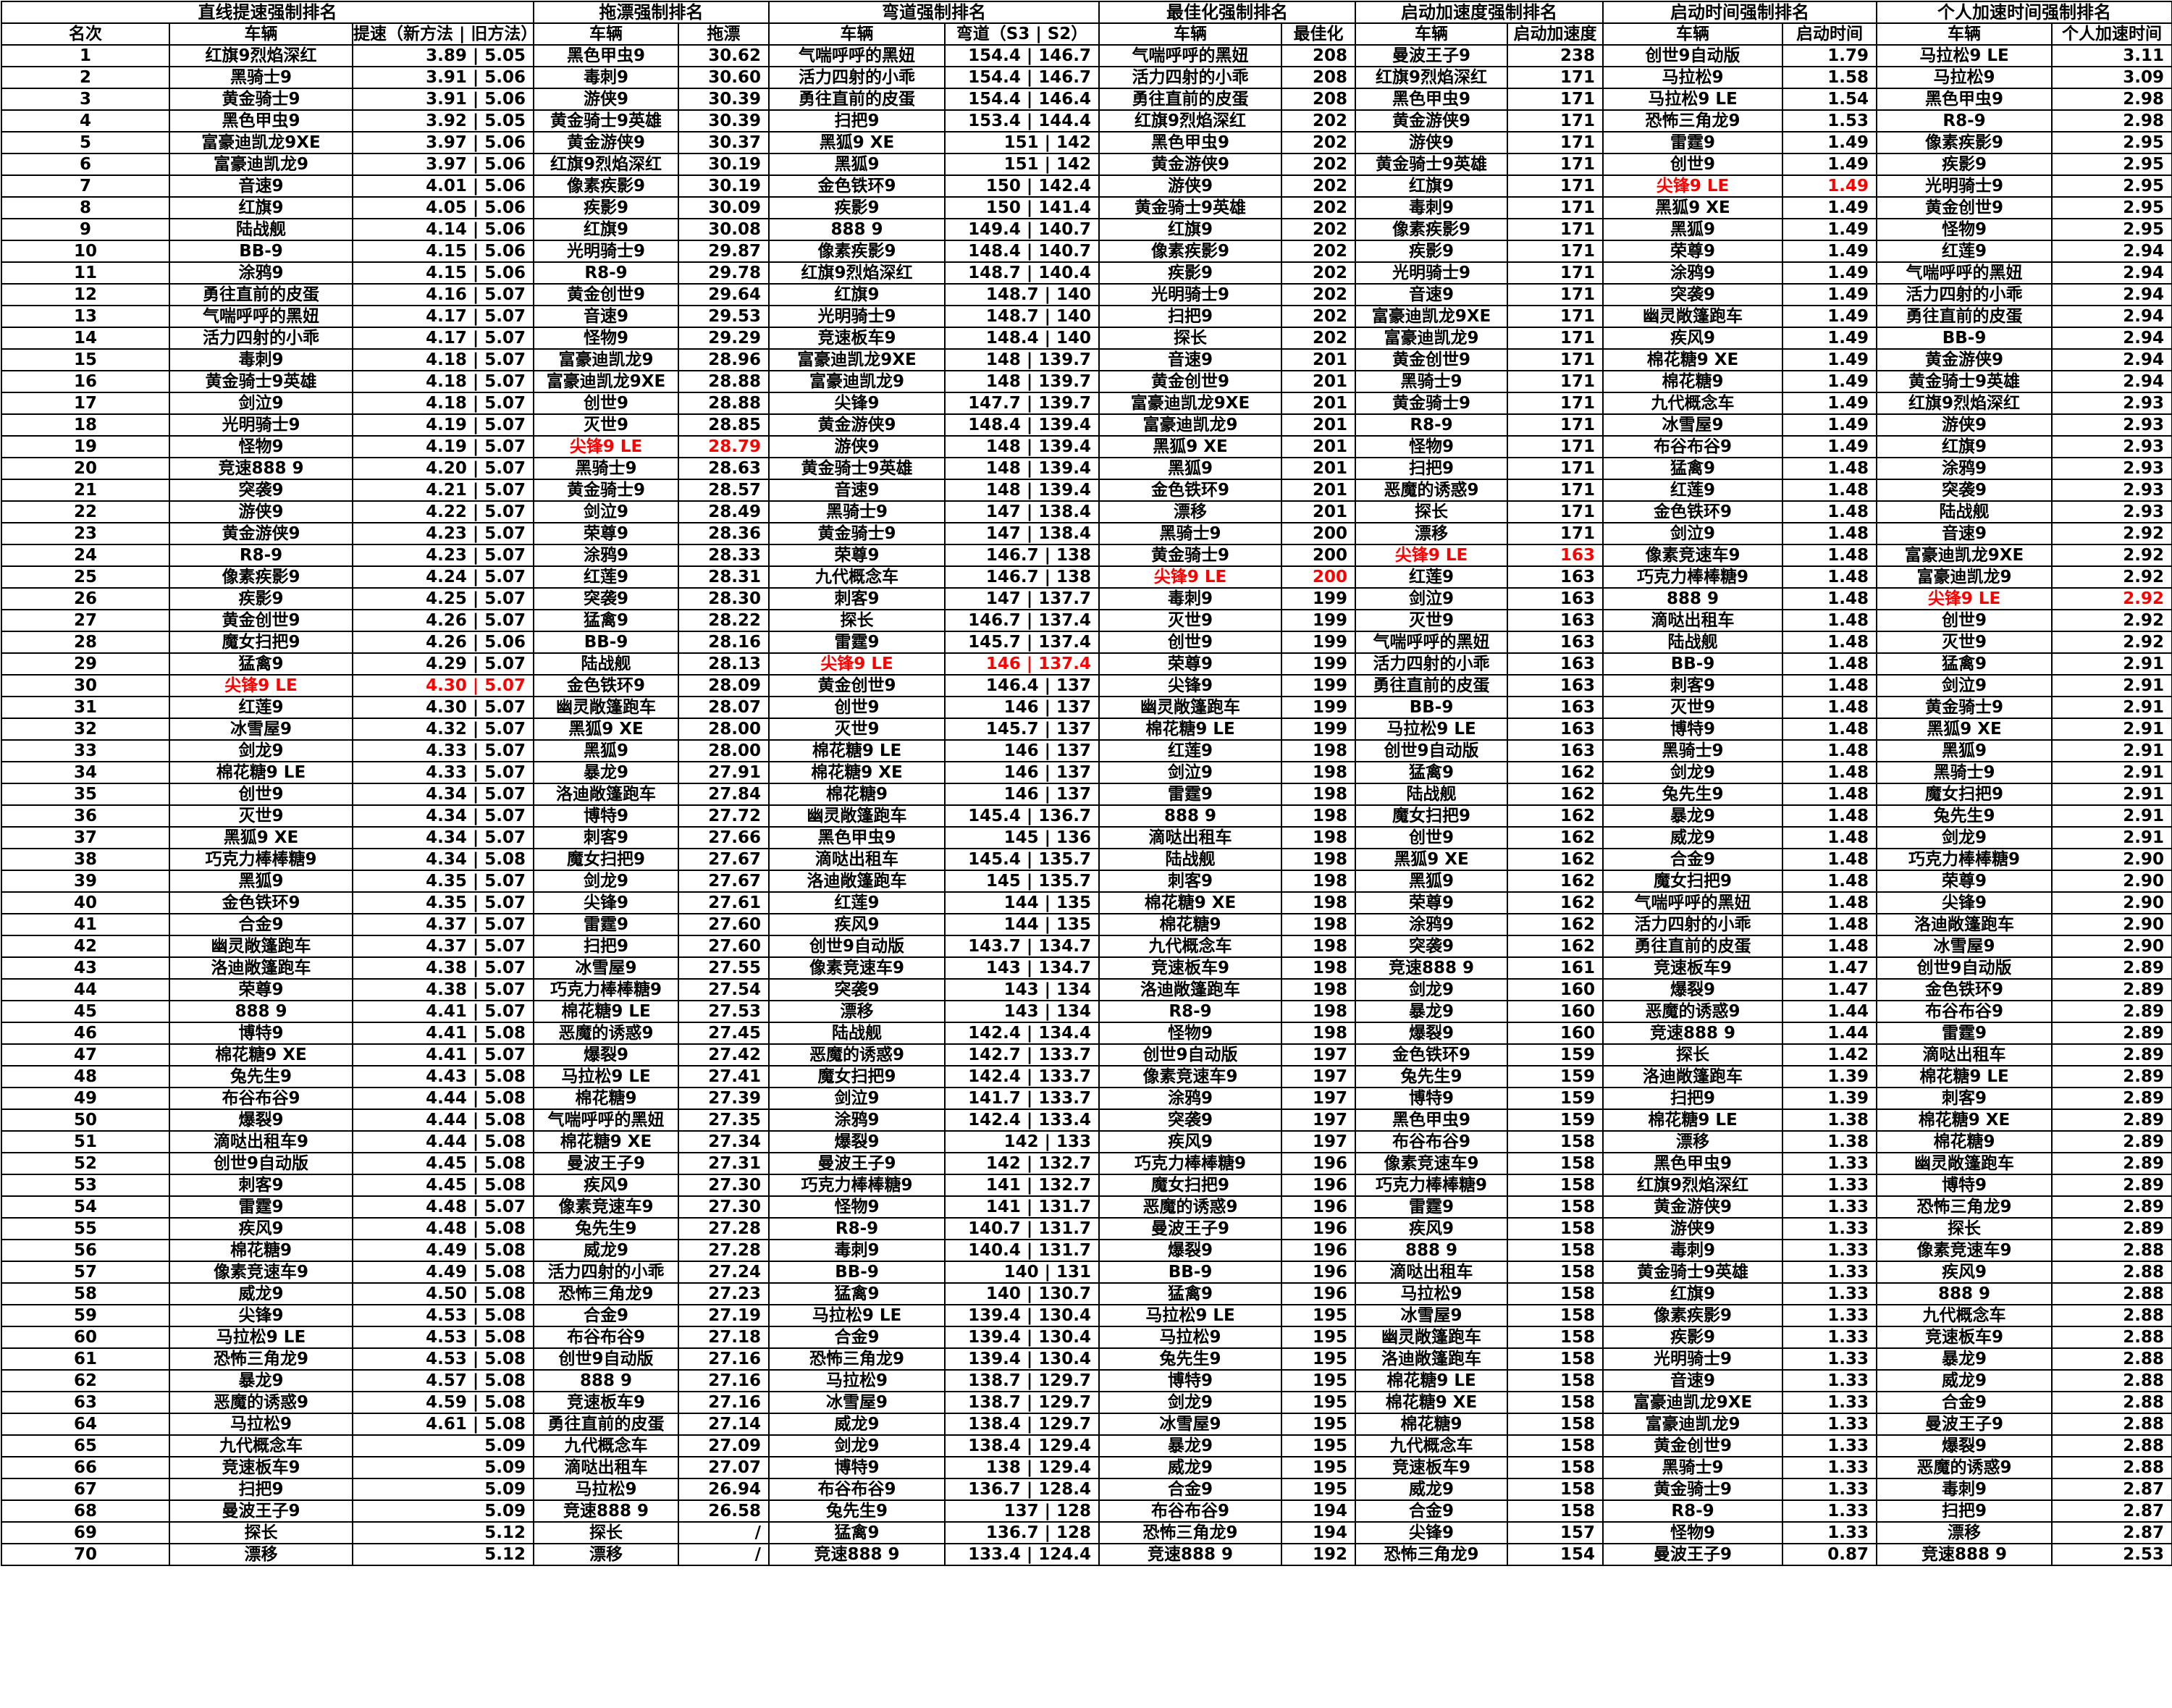 Image resolution: width=2172 pixels, height=1708 pixels. What do you see at coordinates (261, 772) in the screenshot?
I see `car-cell: 棉花糖9 LE` at bounding box center [261, 772].